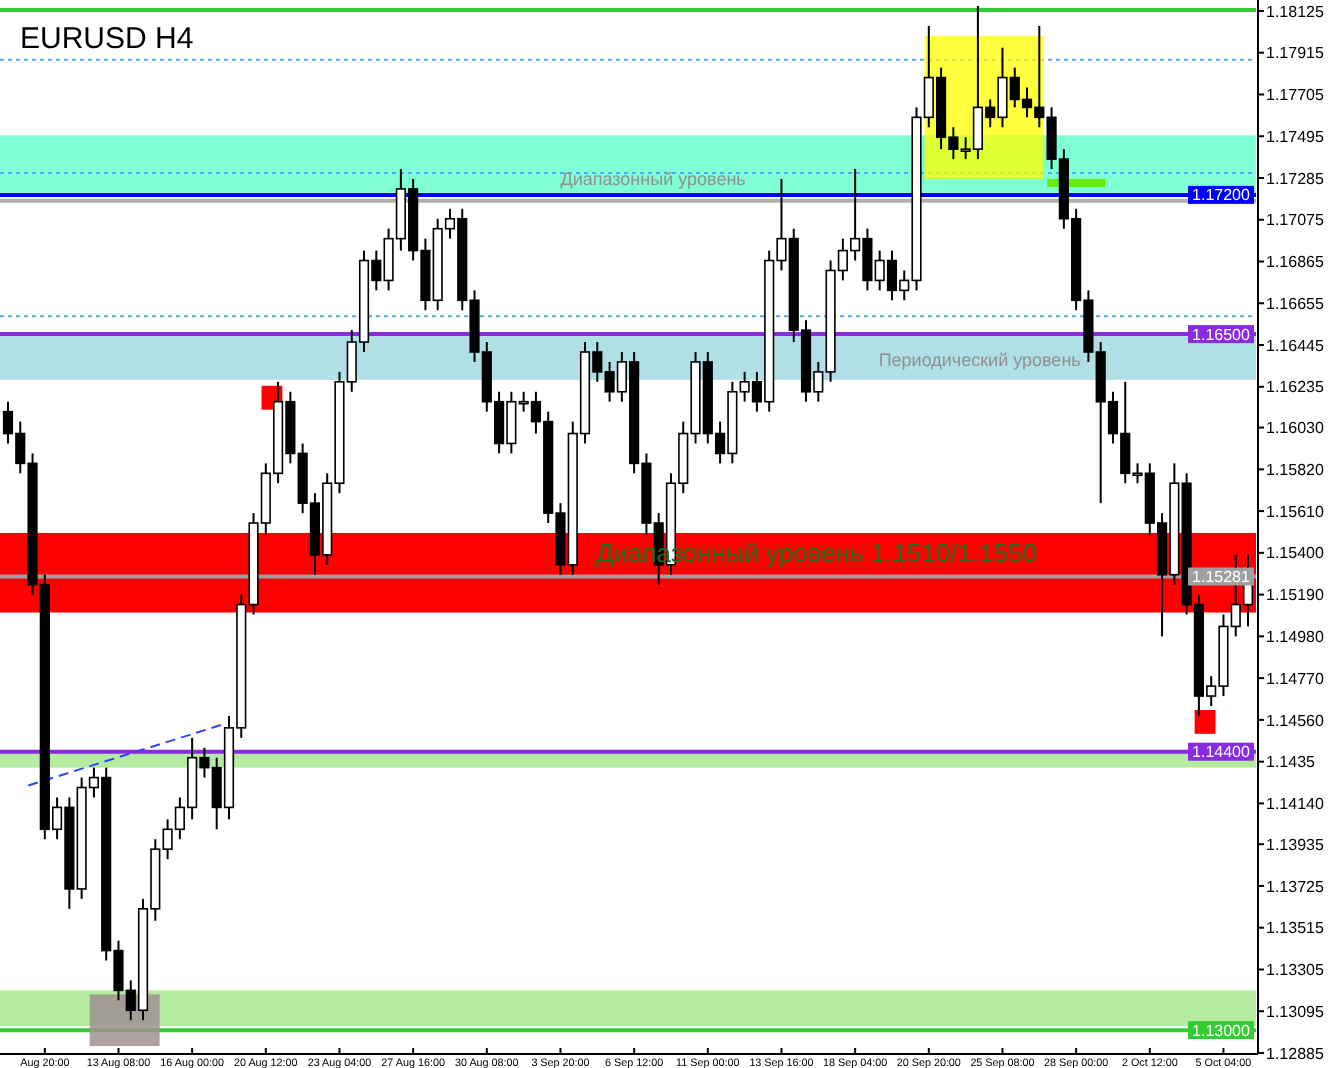 The width and height of the screenshot is (1330, 1068). What do you see at coordinates (1295, 469) in the screenshot?
I see `y-tick-label: 1.15820` at bounding box center [1295, 469].